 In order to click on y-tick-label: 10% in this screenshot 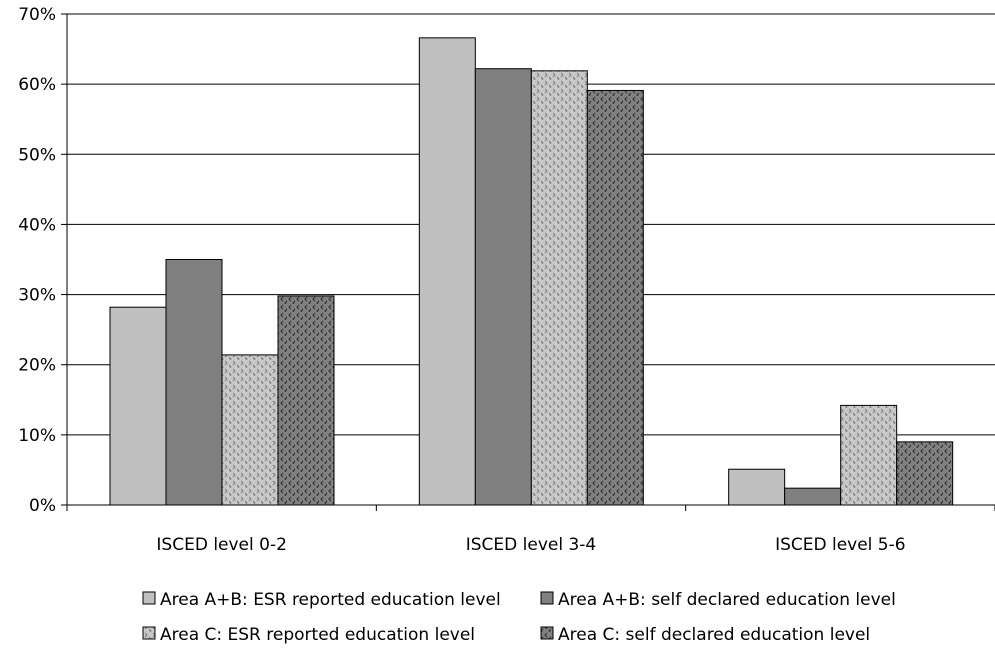, I will do `click(37, 436)`.